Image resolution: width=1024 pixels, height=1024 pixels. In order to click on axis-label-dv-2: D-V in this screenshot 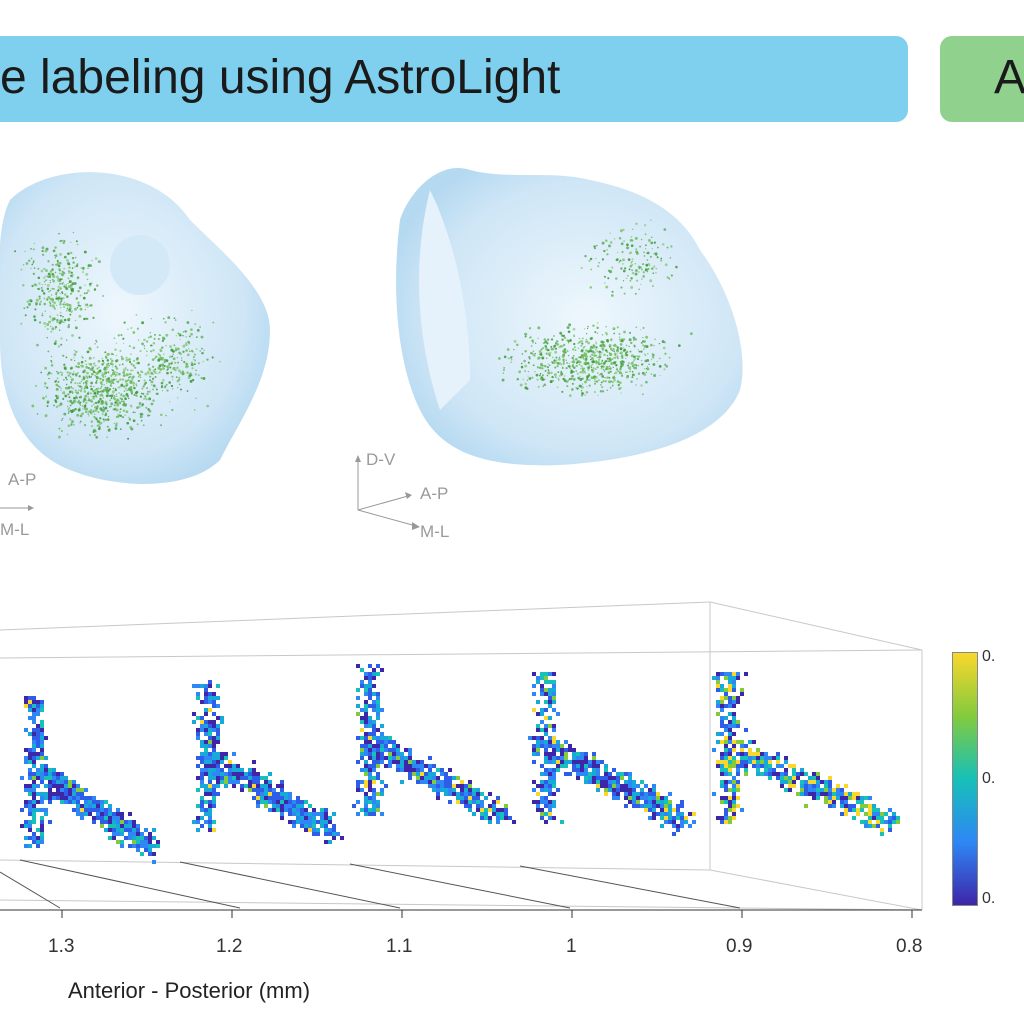, I will do `click(381, 459)`.